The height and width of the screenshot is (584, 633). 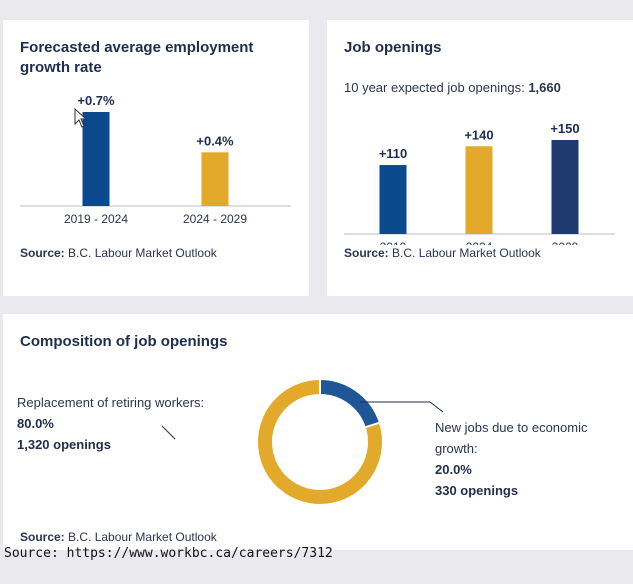 What do you see at coordinates (168, 432) in the screenshot?
I see `leader-line-retiring` at bounding box center [168, 432].